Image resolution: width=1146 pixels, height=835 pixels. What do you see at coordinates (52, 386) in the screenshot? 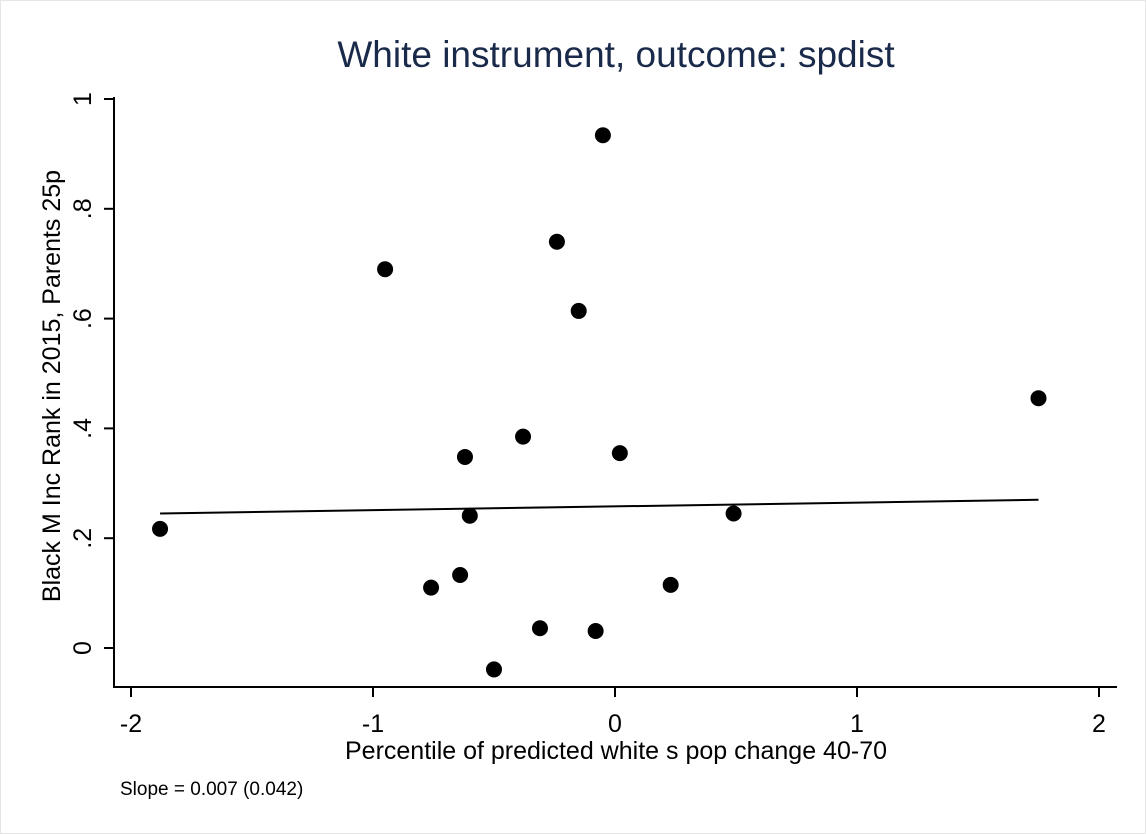
I see `y-axis-label: Black M Inc Rank in 2015, Parents 25p` at bounding box center [52, 386].